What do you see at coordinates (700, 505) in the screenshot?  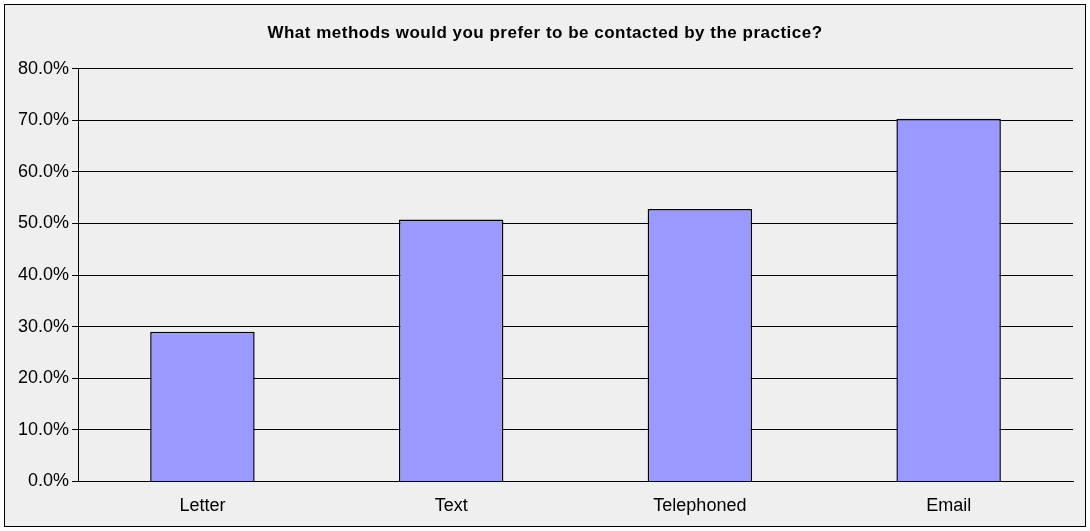 I see `x-tick-label: Telephoned` at bounding box center [700, 505].